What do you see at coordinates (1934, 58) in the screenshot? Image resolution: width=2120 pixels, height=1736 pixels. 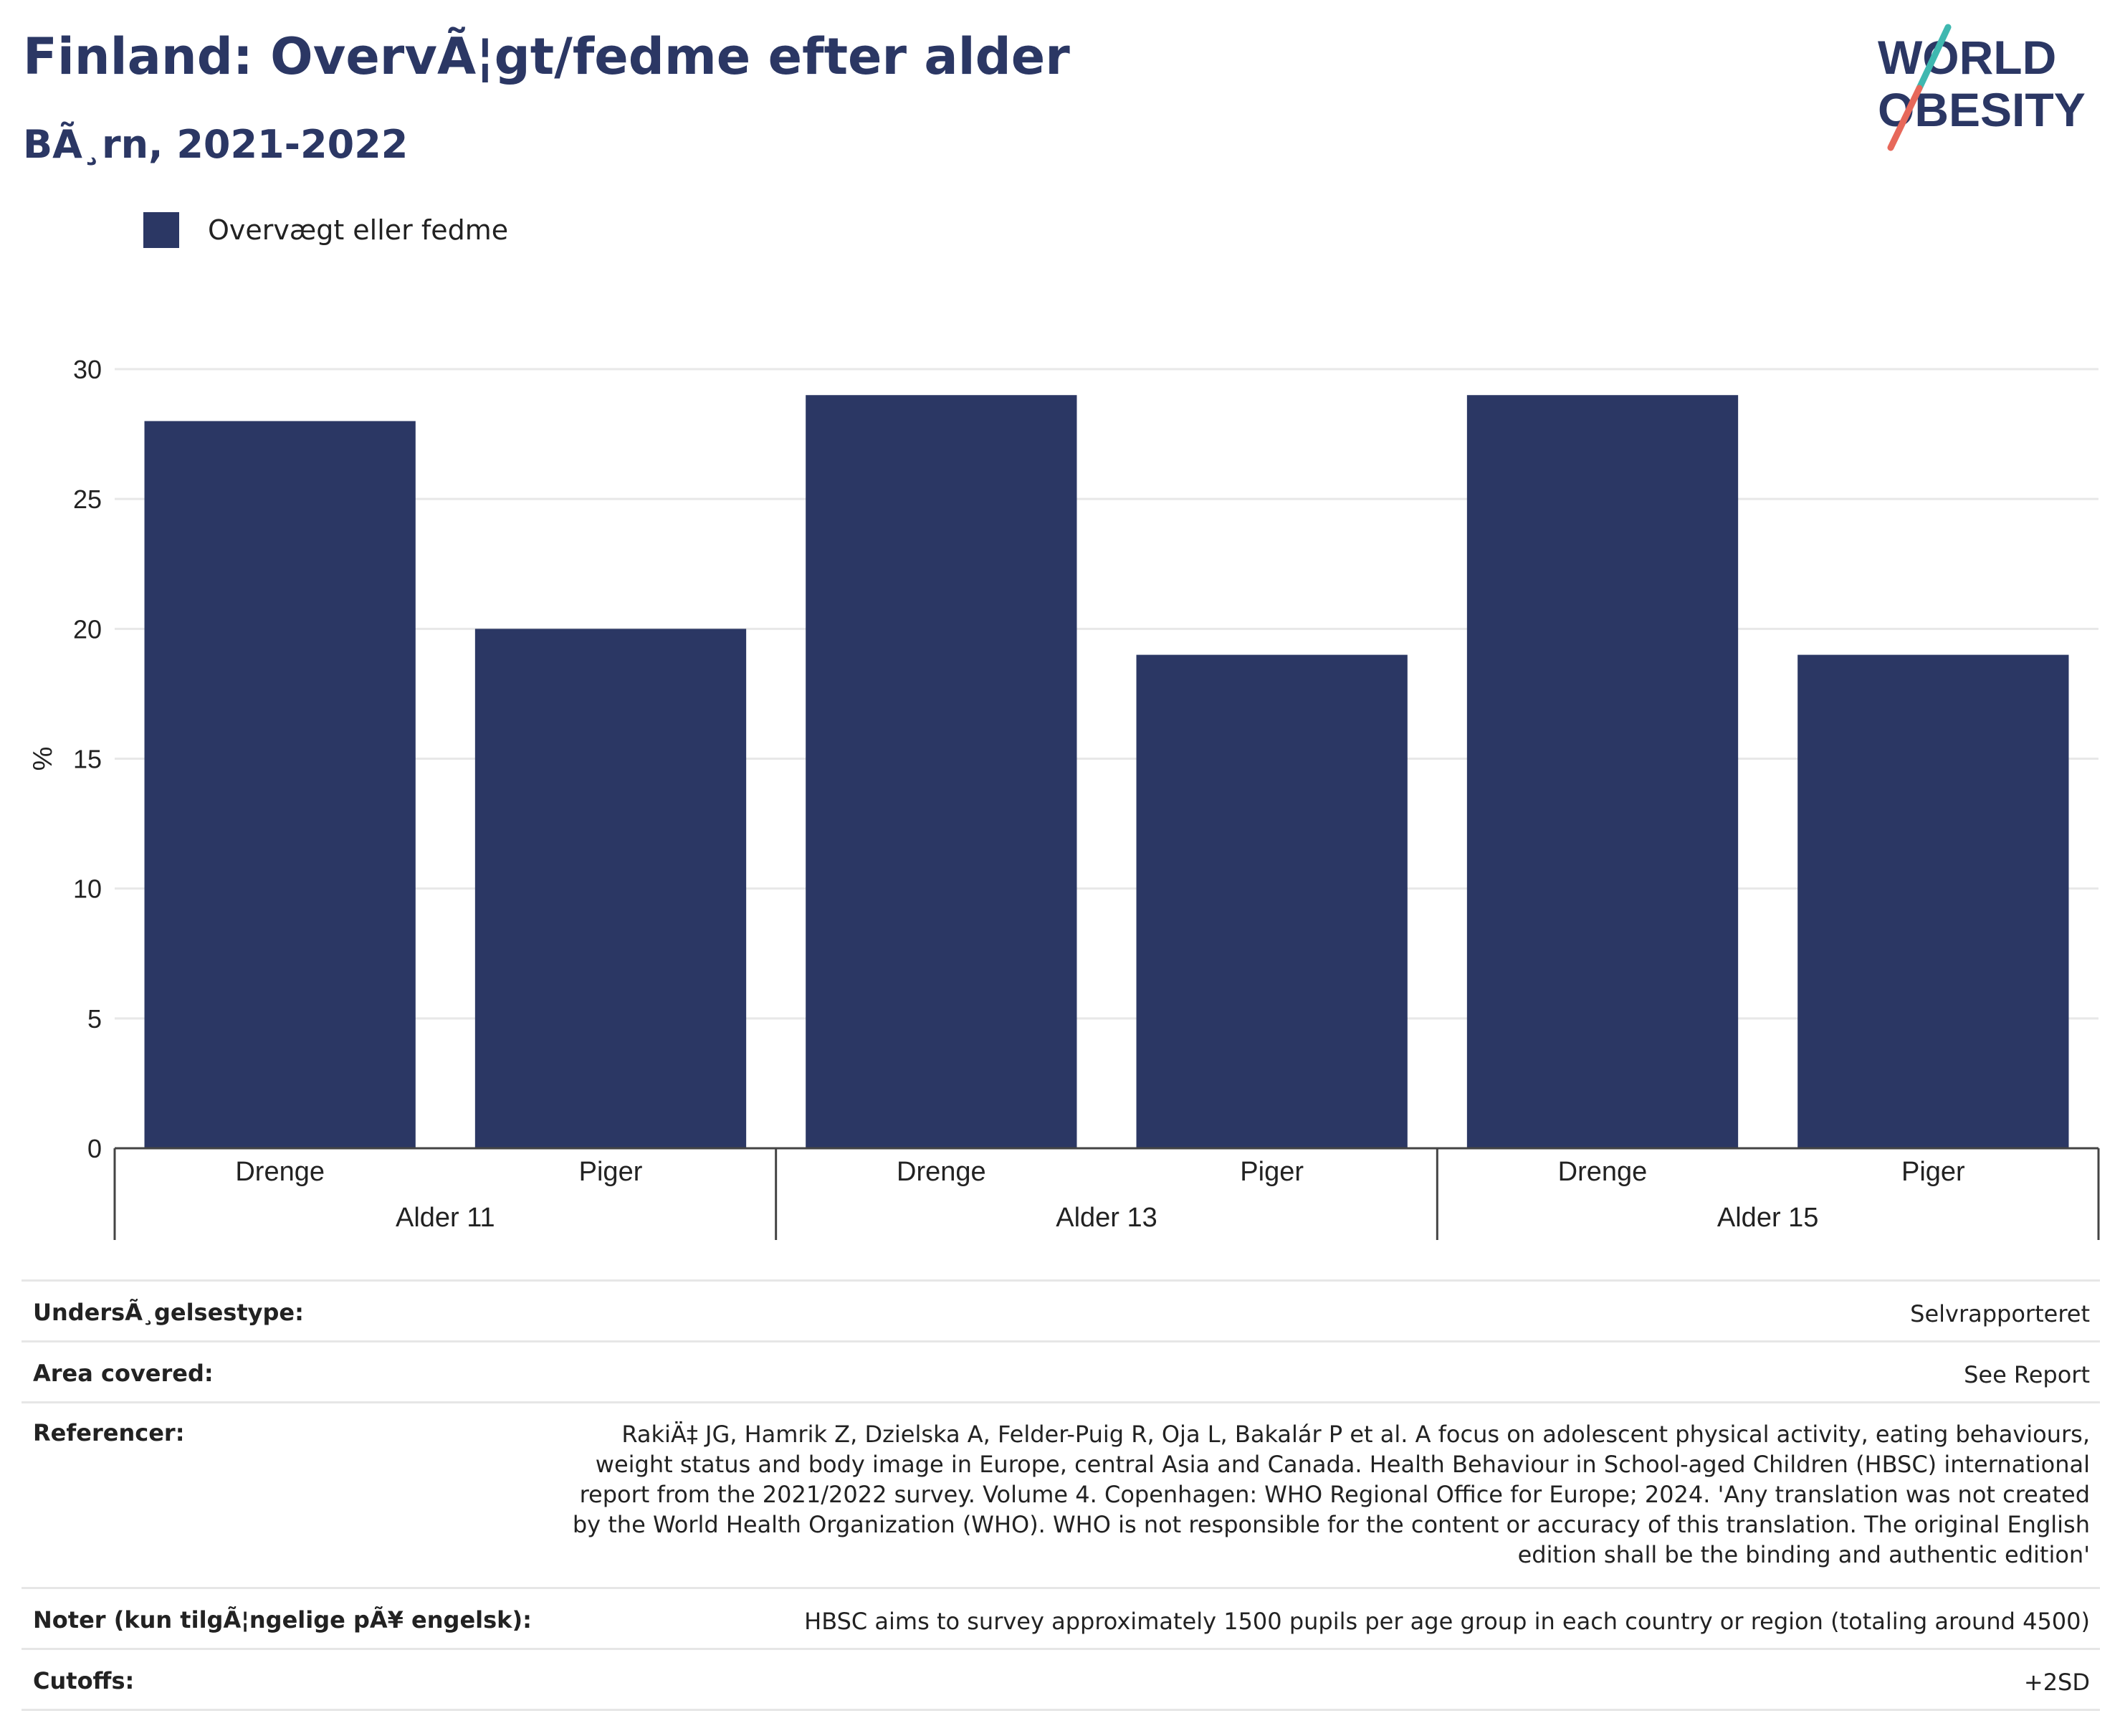 I see `logo-slash-teal` at bounding box center [1934, 58].